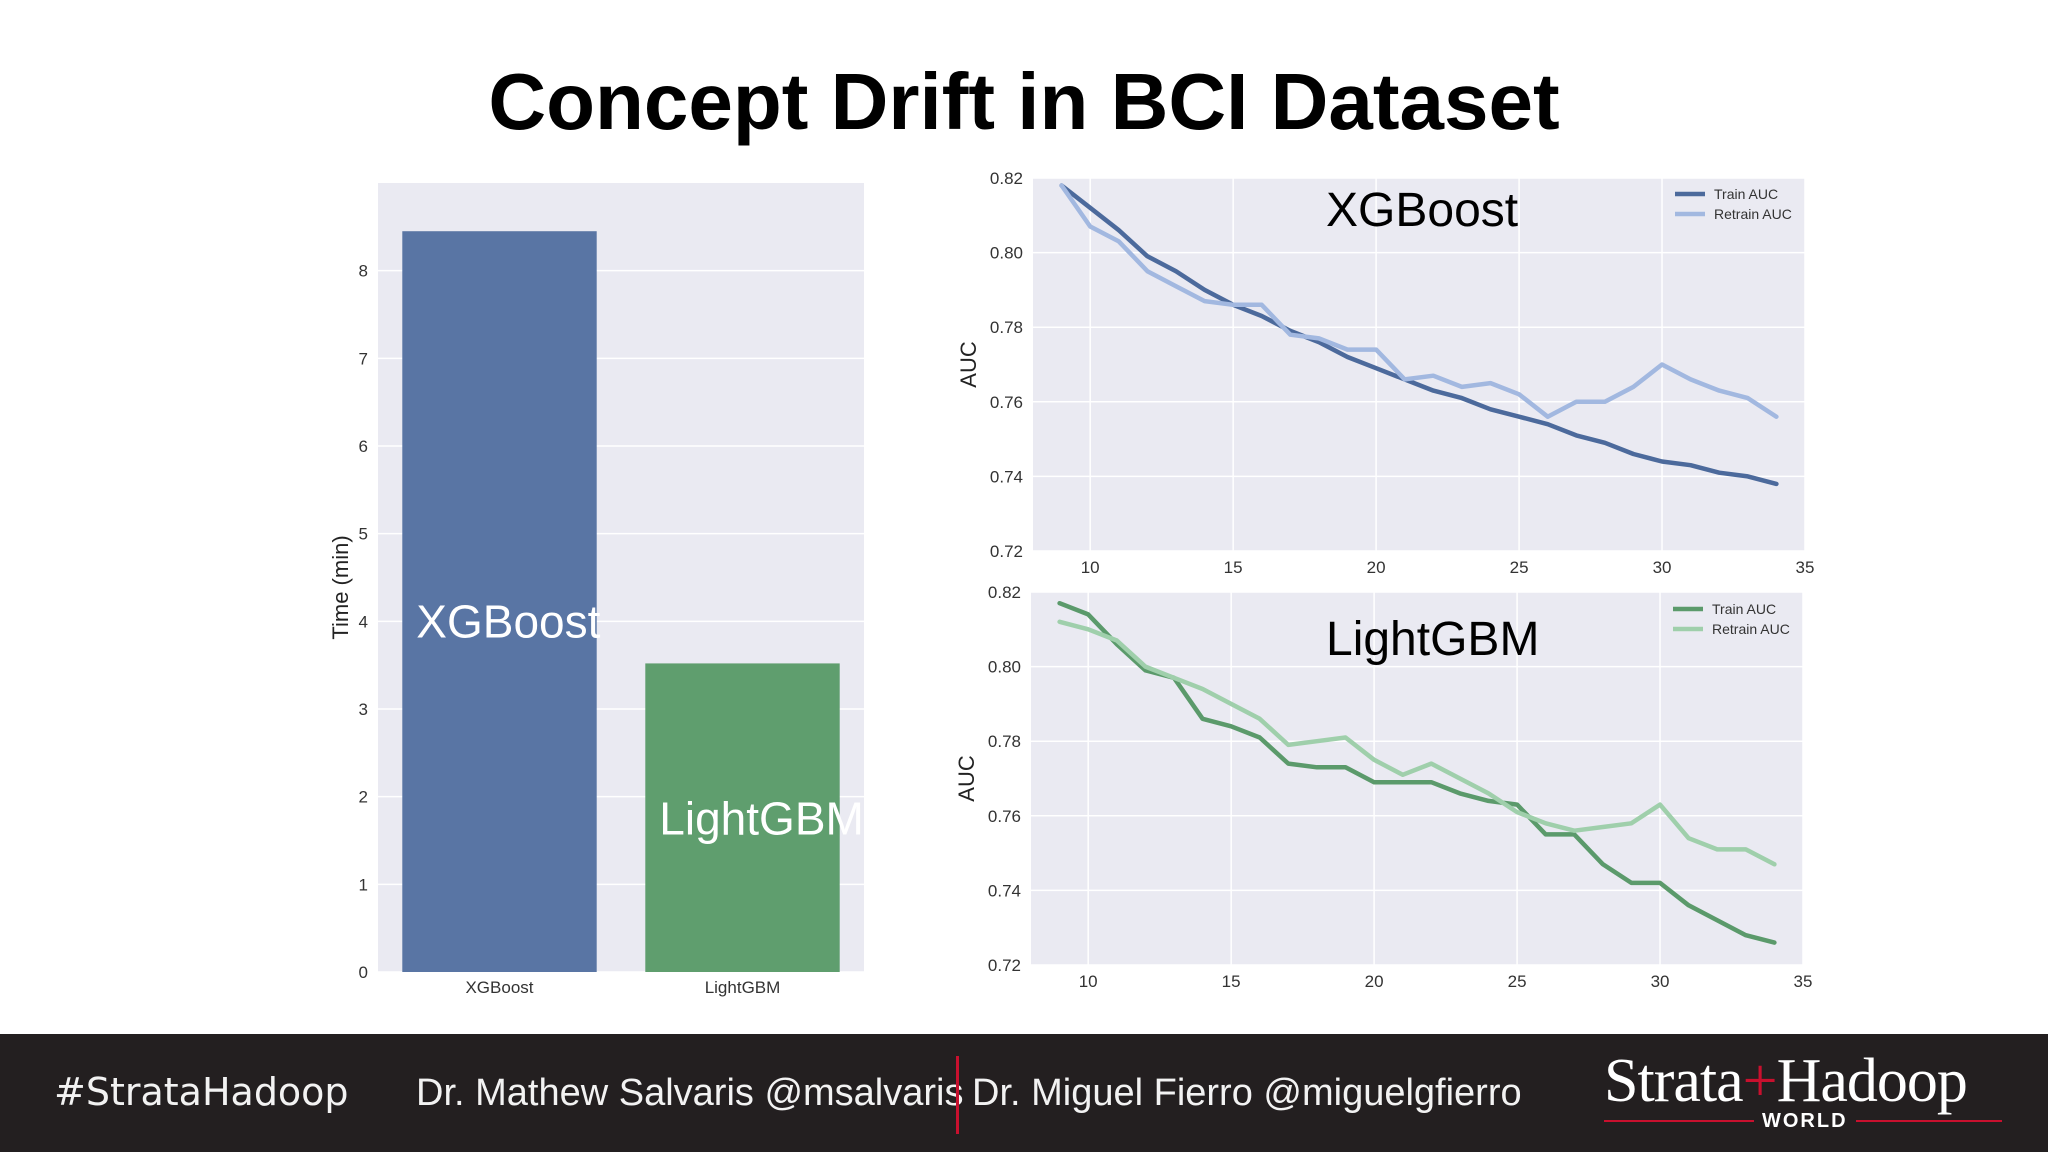 The image size is (2048, 1152). I want to click on brand-wordmark: Strata+Hadoop, so click(1786, 1081).